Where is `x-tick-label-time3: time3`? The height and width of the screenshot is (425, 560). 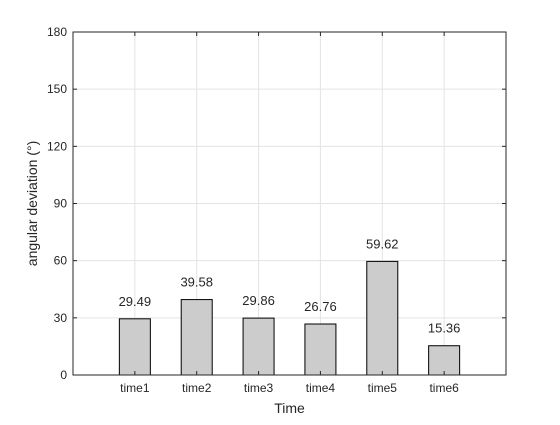
x-tick-label-time3: time3 is located at coordinates (259, 388).